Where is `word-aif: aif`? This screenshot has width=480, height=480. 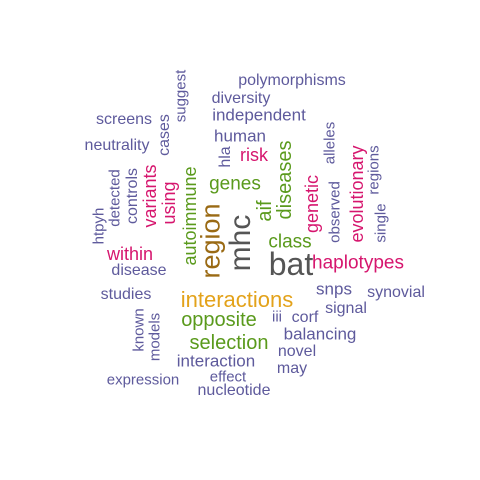 word-aif: aif is located at coordinates (265, 211).